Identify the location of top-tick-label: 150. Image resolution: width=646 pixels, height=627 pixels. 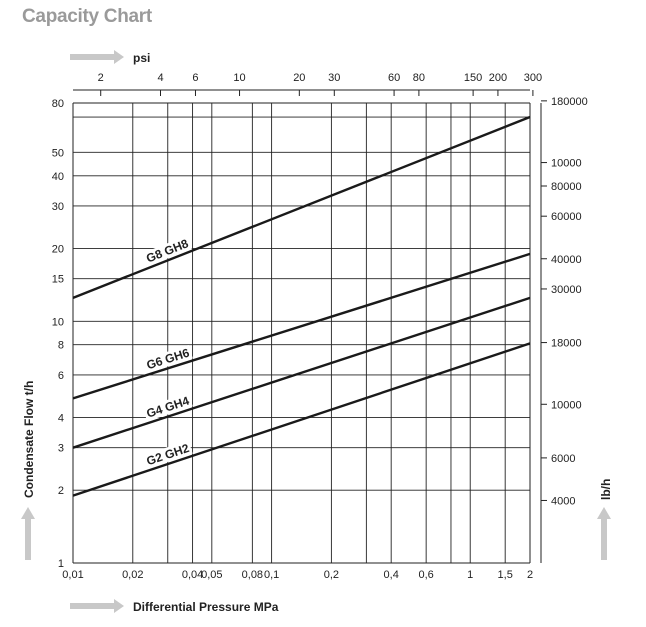
(473, 78).